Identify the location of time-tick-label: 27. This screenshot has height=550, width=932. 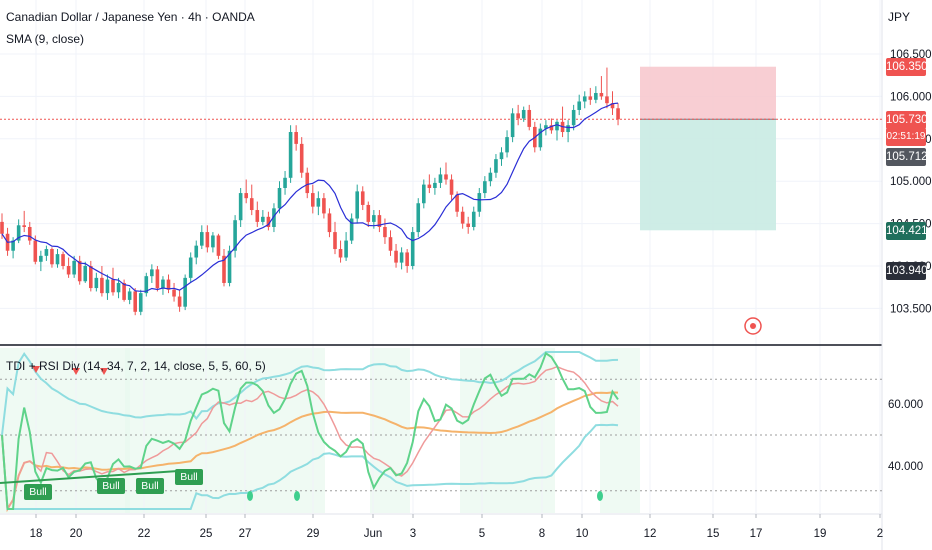
(245, 534).